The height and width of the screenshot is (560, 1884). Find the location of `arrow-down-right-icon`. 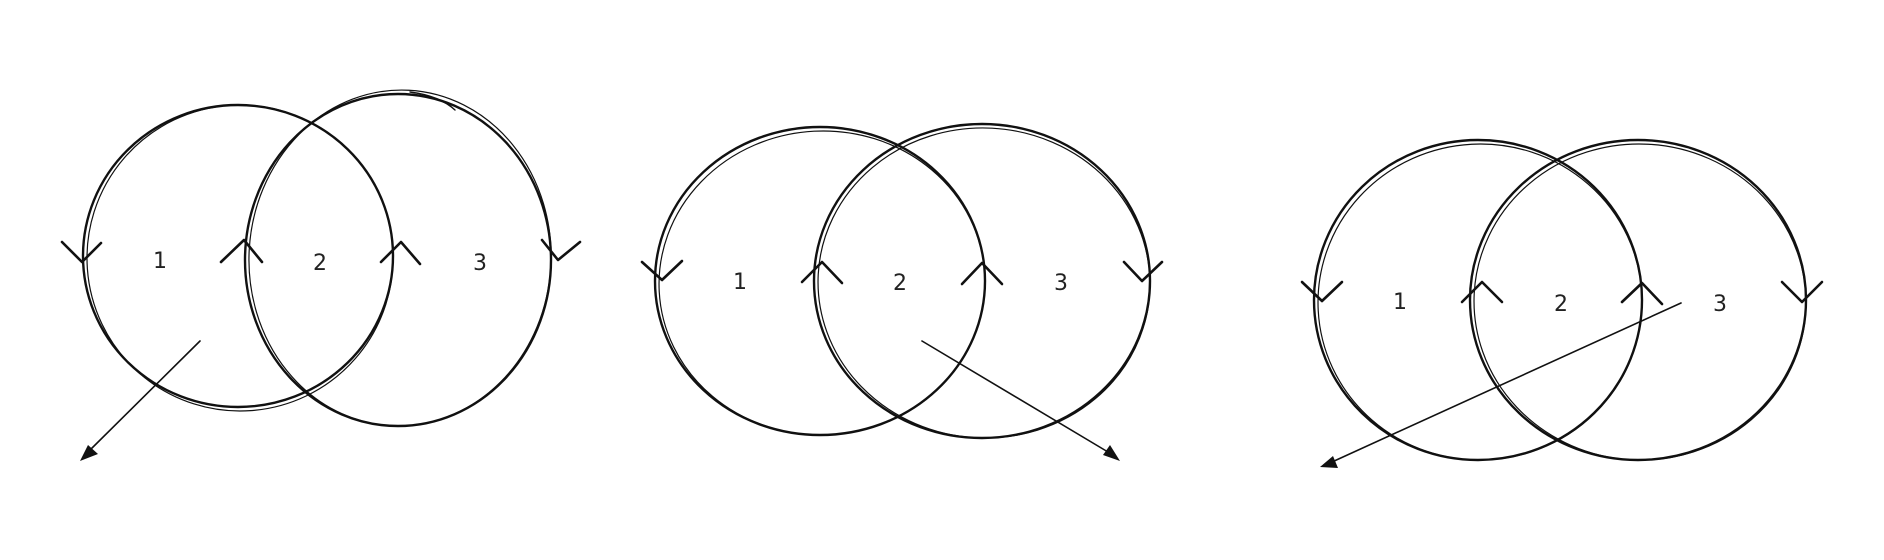

arrow-down-right-icon is located at coordinates (1020, 400).